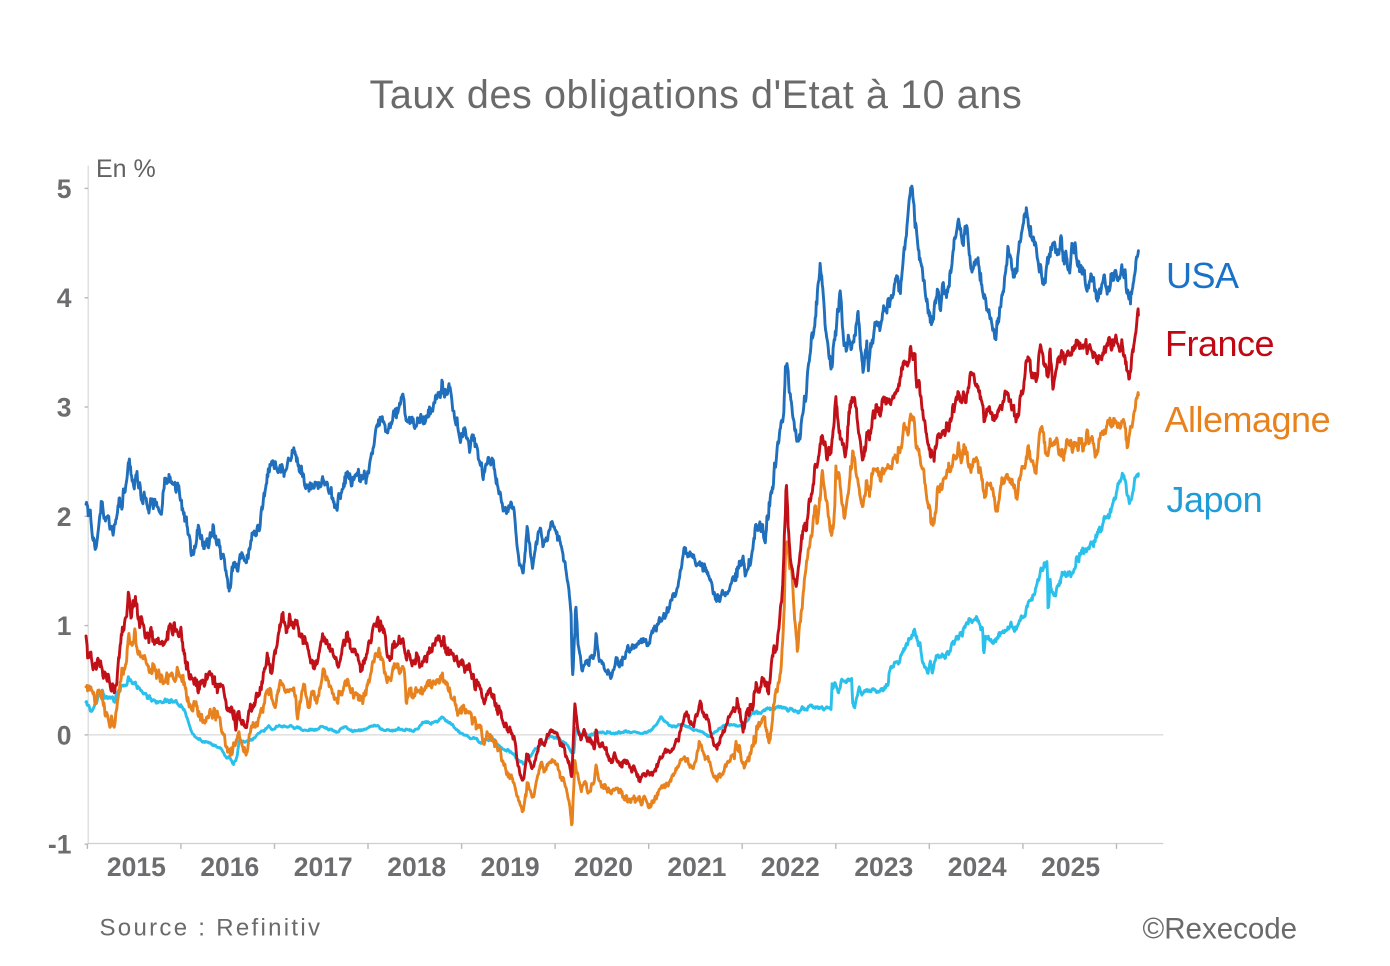  I want to click on svg-text: 2018, so click(416, 867).